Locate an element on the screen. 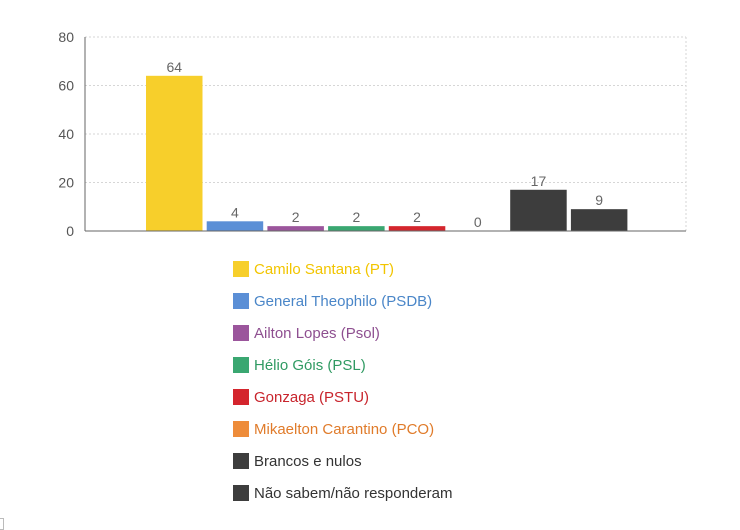  y-axis-ticks: 0 20 40 60 80 is located at coordinates (66, 134).